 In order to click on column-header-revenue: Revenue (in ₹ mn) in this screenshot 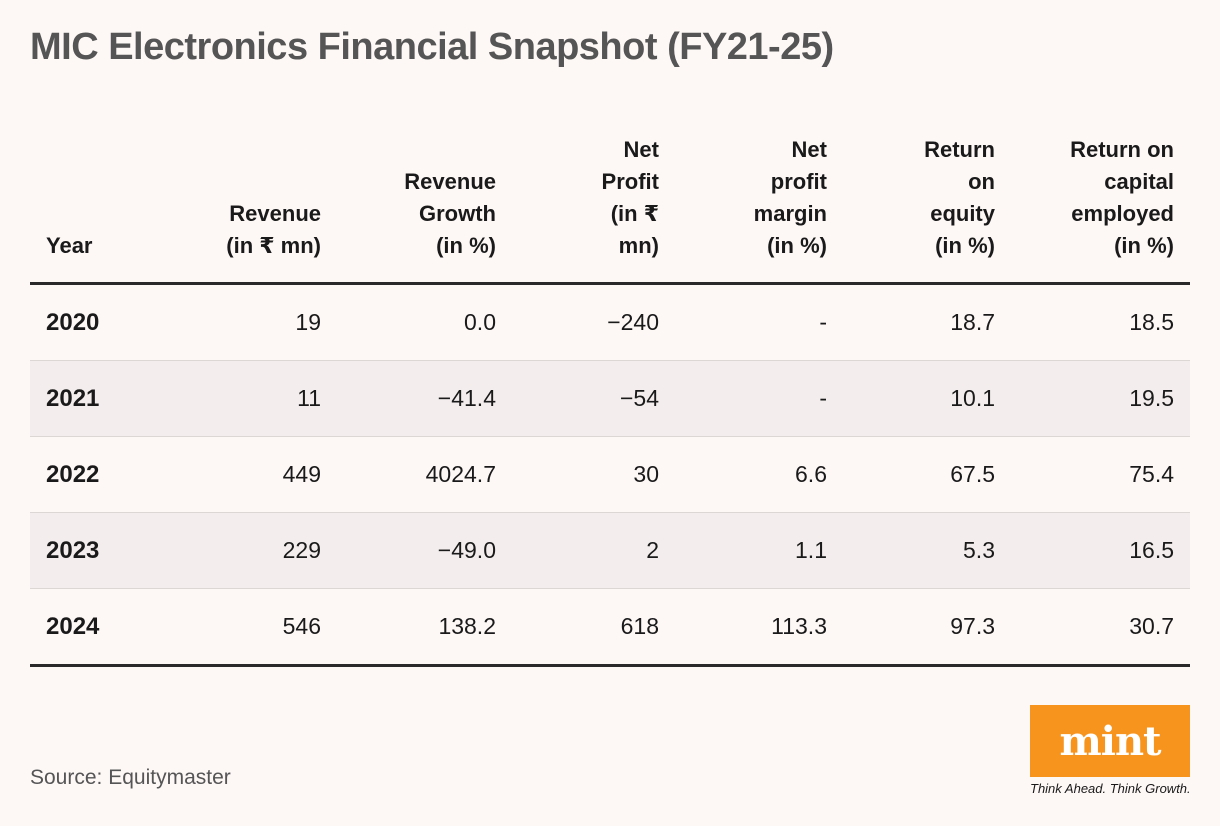, I will do `click(258, 203)`.